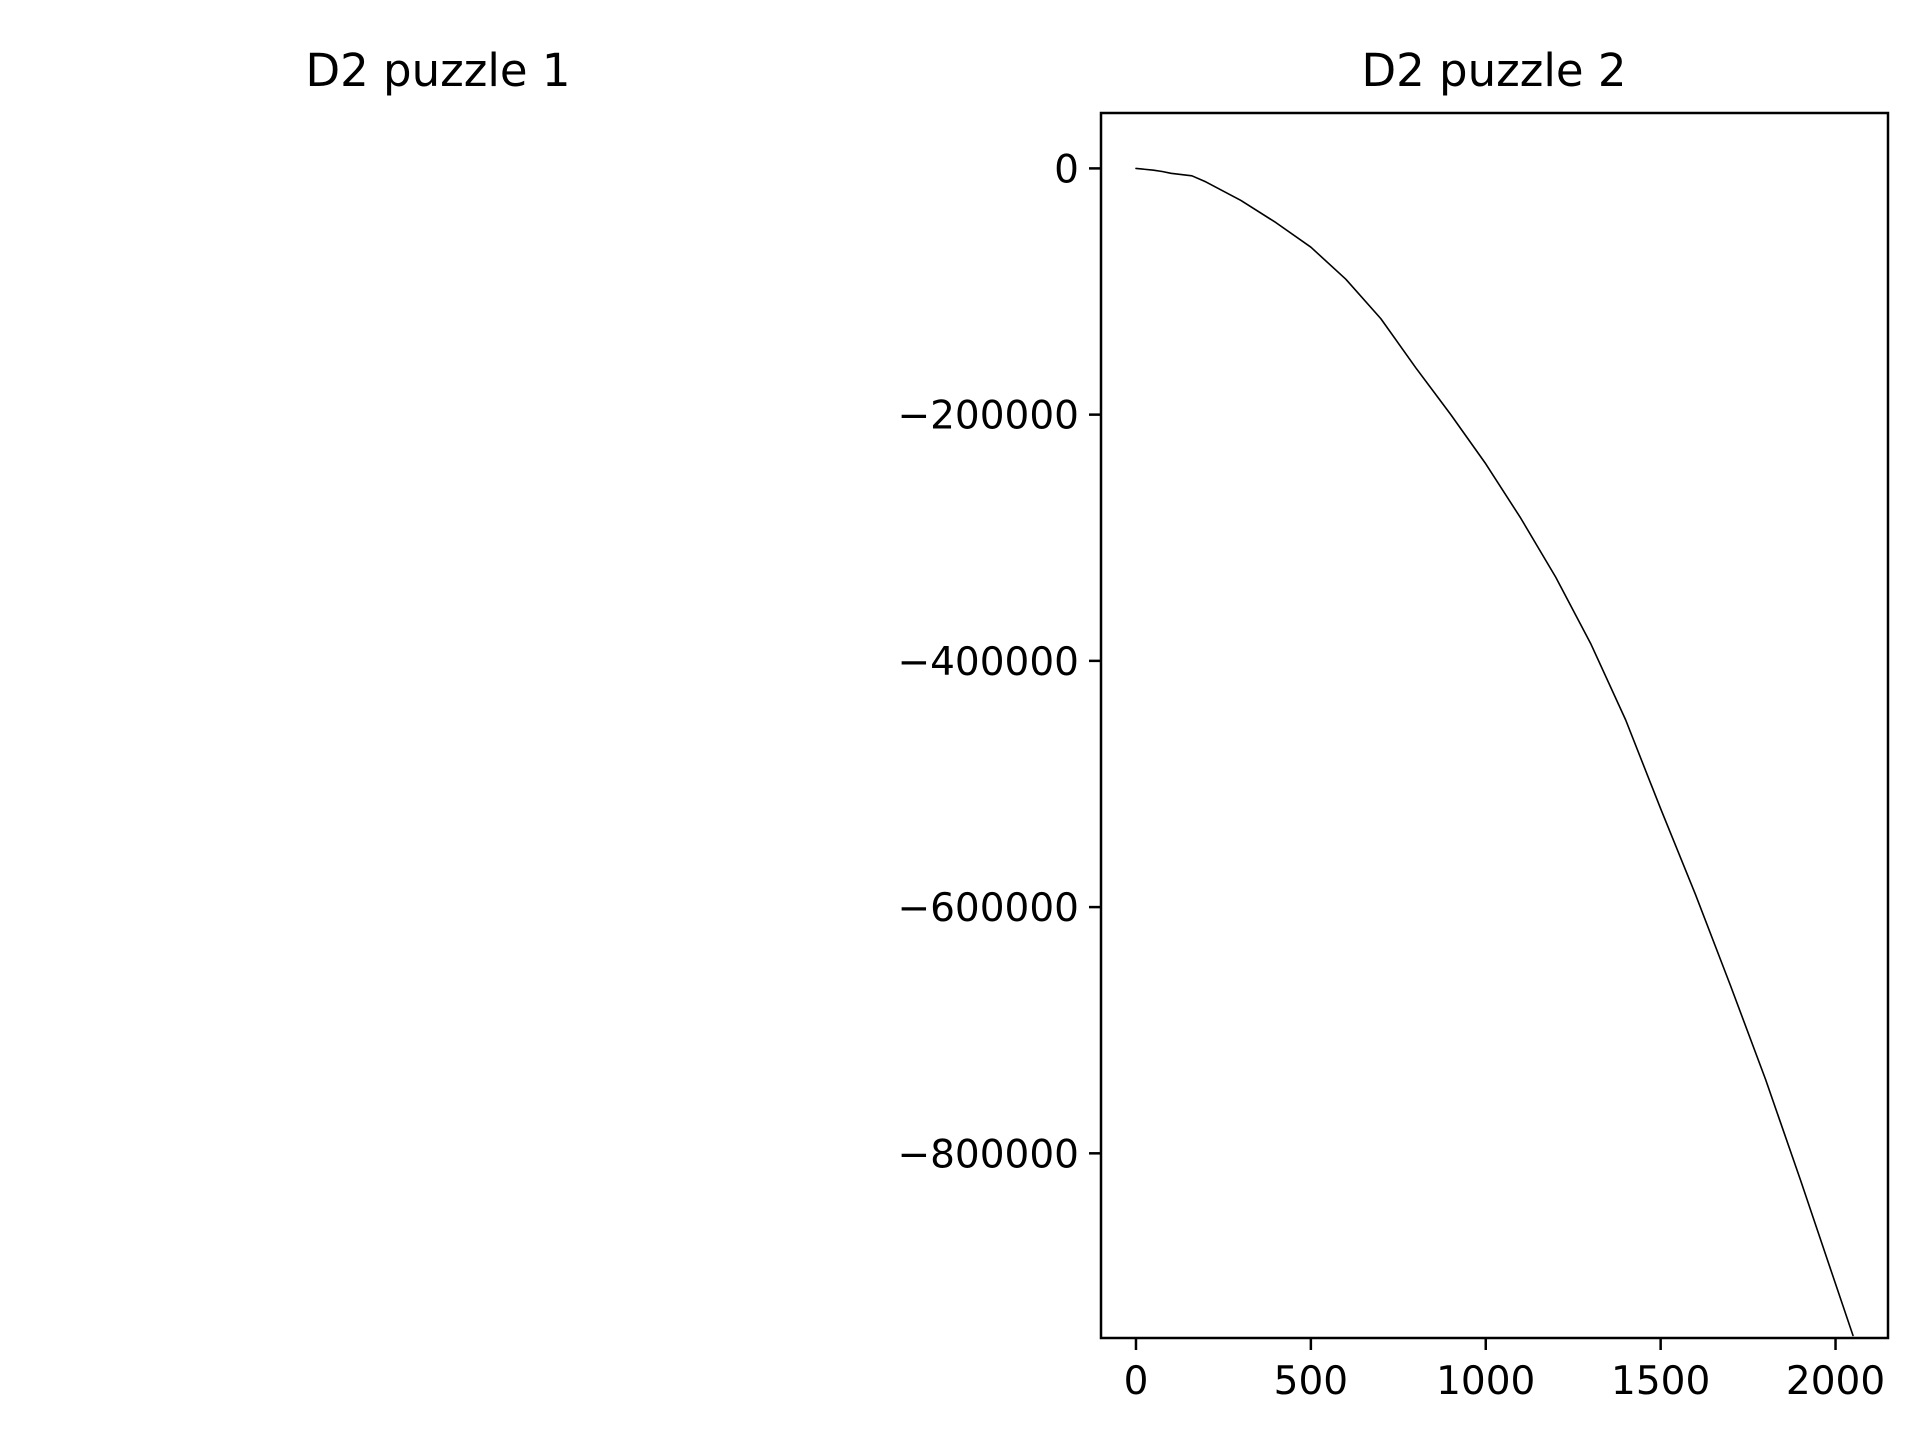 Image resolution: width=1920 pixels, height=1440 pixels. I want to click on x-tick-label: 0, so click(1136, 1381).